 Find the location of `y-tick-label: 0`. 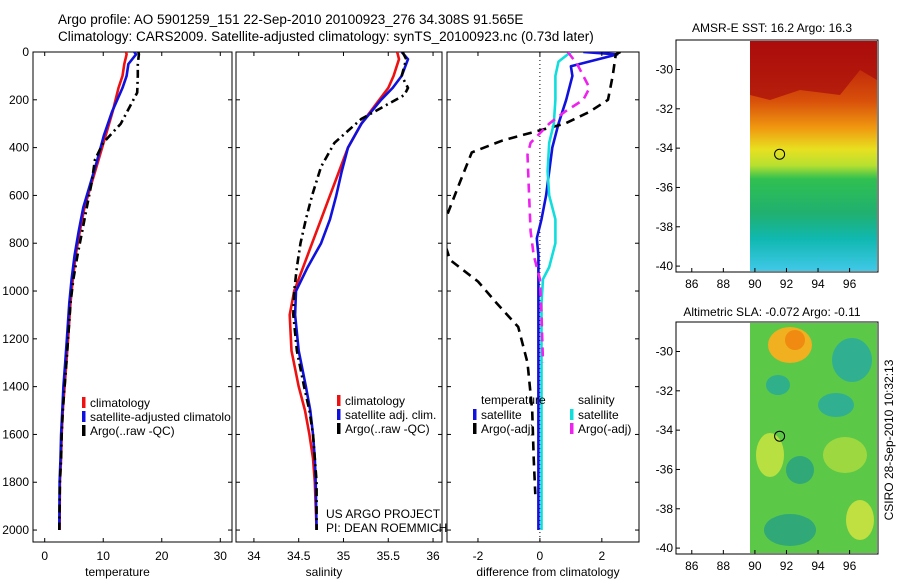

y-tick-label: 0 is located at coordinates (25, 52).